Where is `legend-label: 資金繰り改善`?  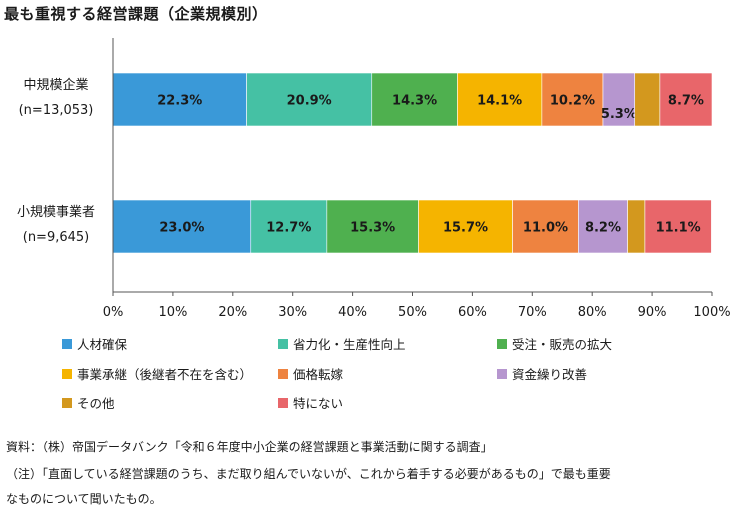 legend-label: 資金繰り改善 is located at coordinates (549, 374).